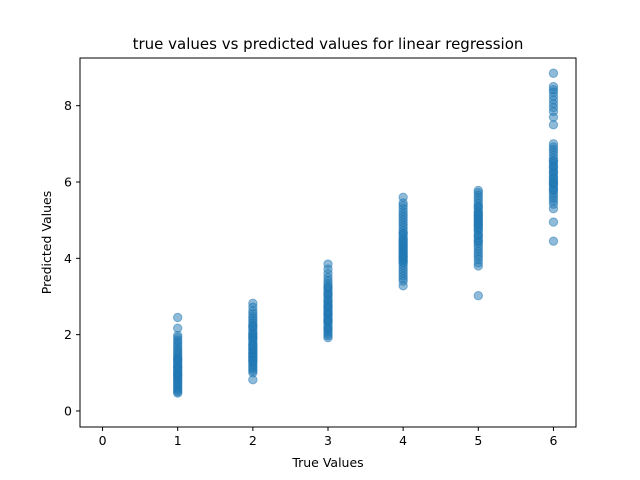 The width and height of the screenshot is (640, 480). What do you see at coordinates (178, 440) in the screenshot?
I see `x-tick-label: 1` at bounding box center [178, 440].